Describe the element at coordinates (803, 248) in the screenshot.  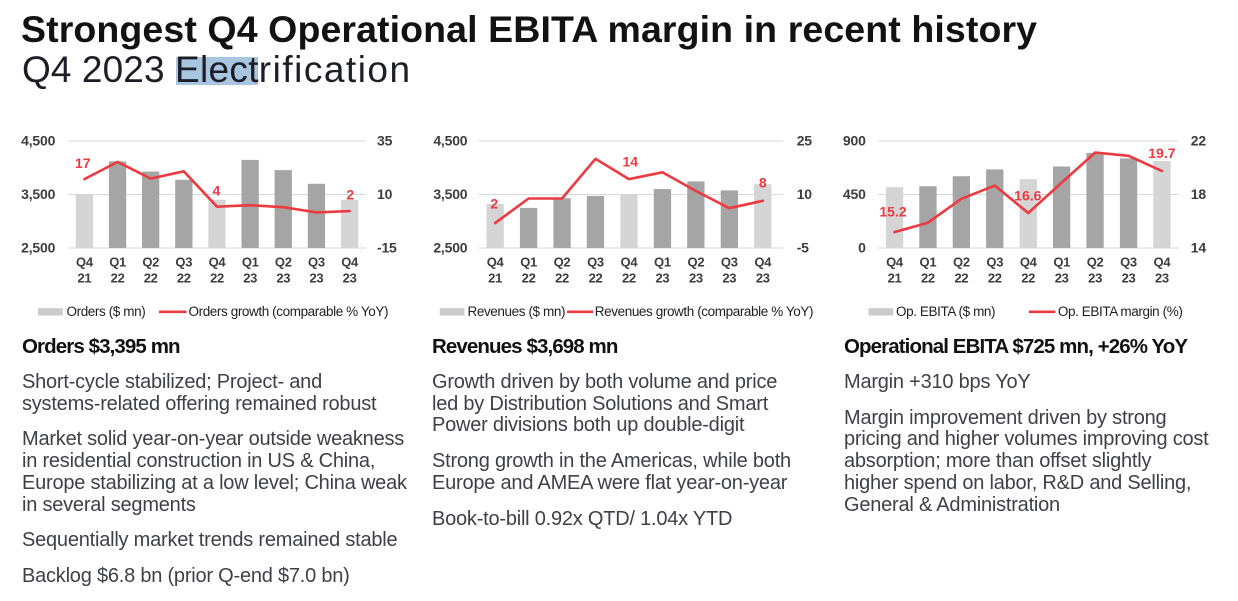
I see `svg-text: -5` at that location.